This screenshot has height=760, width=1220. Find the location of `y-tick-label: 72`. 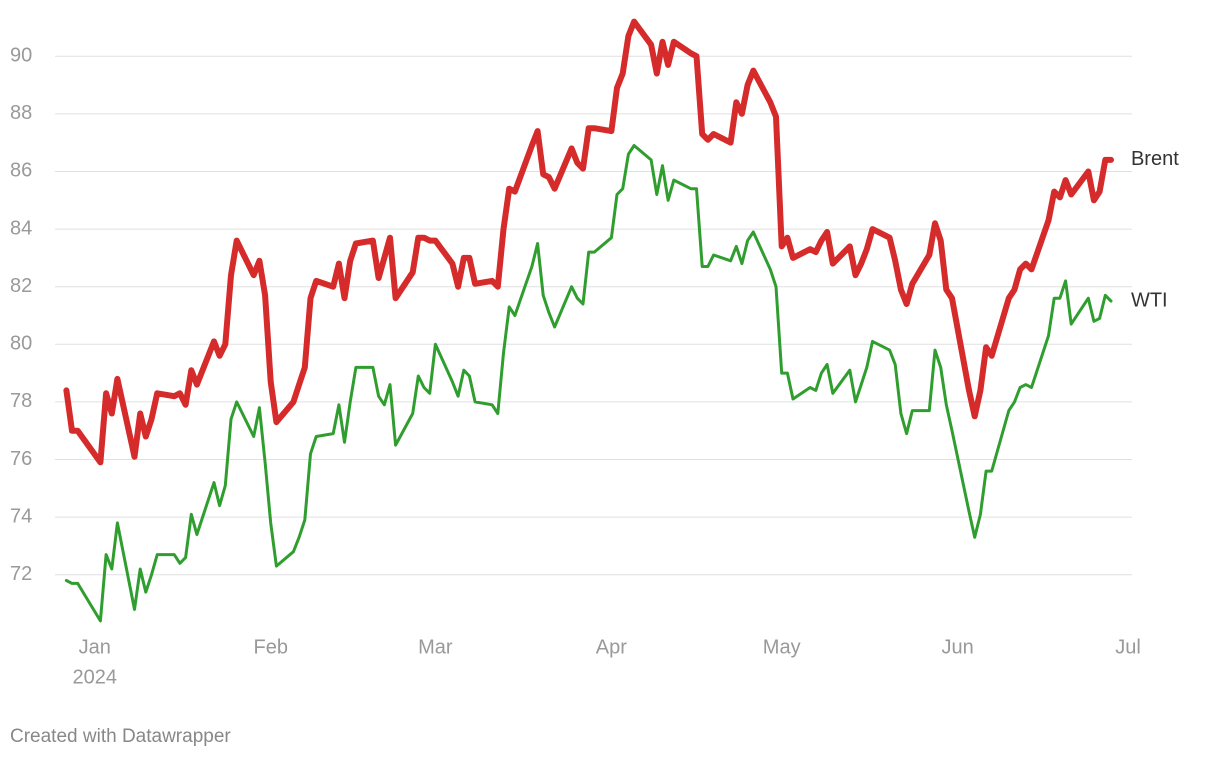

y-tick-label: 72 is located at coordinates (21, 574).